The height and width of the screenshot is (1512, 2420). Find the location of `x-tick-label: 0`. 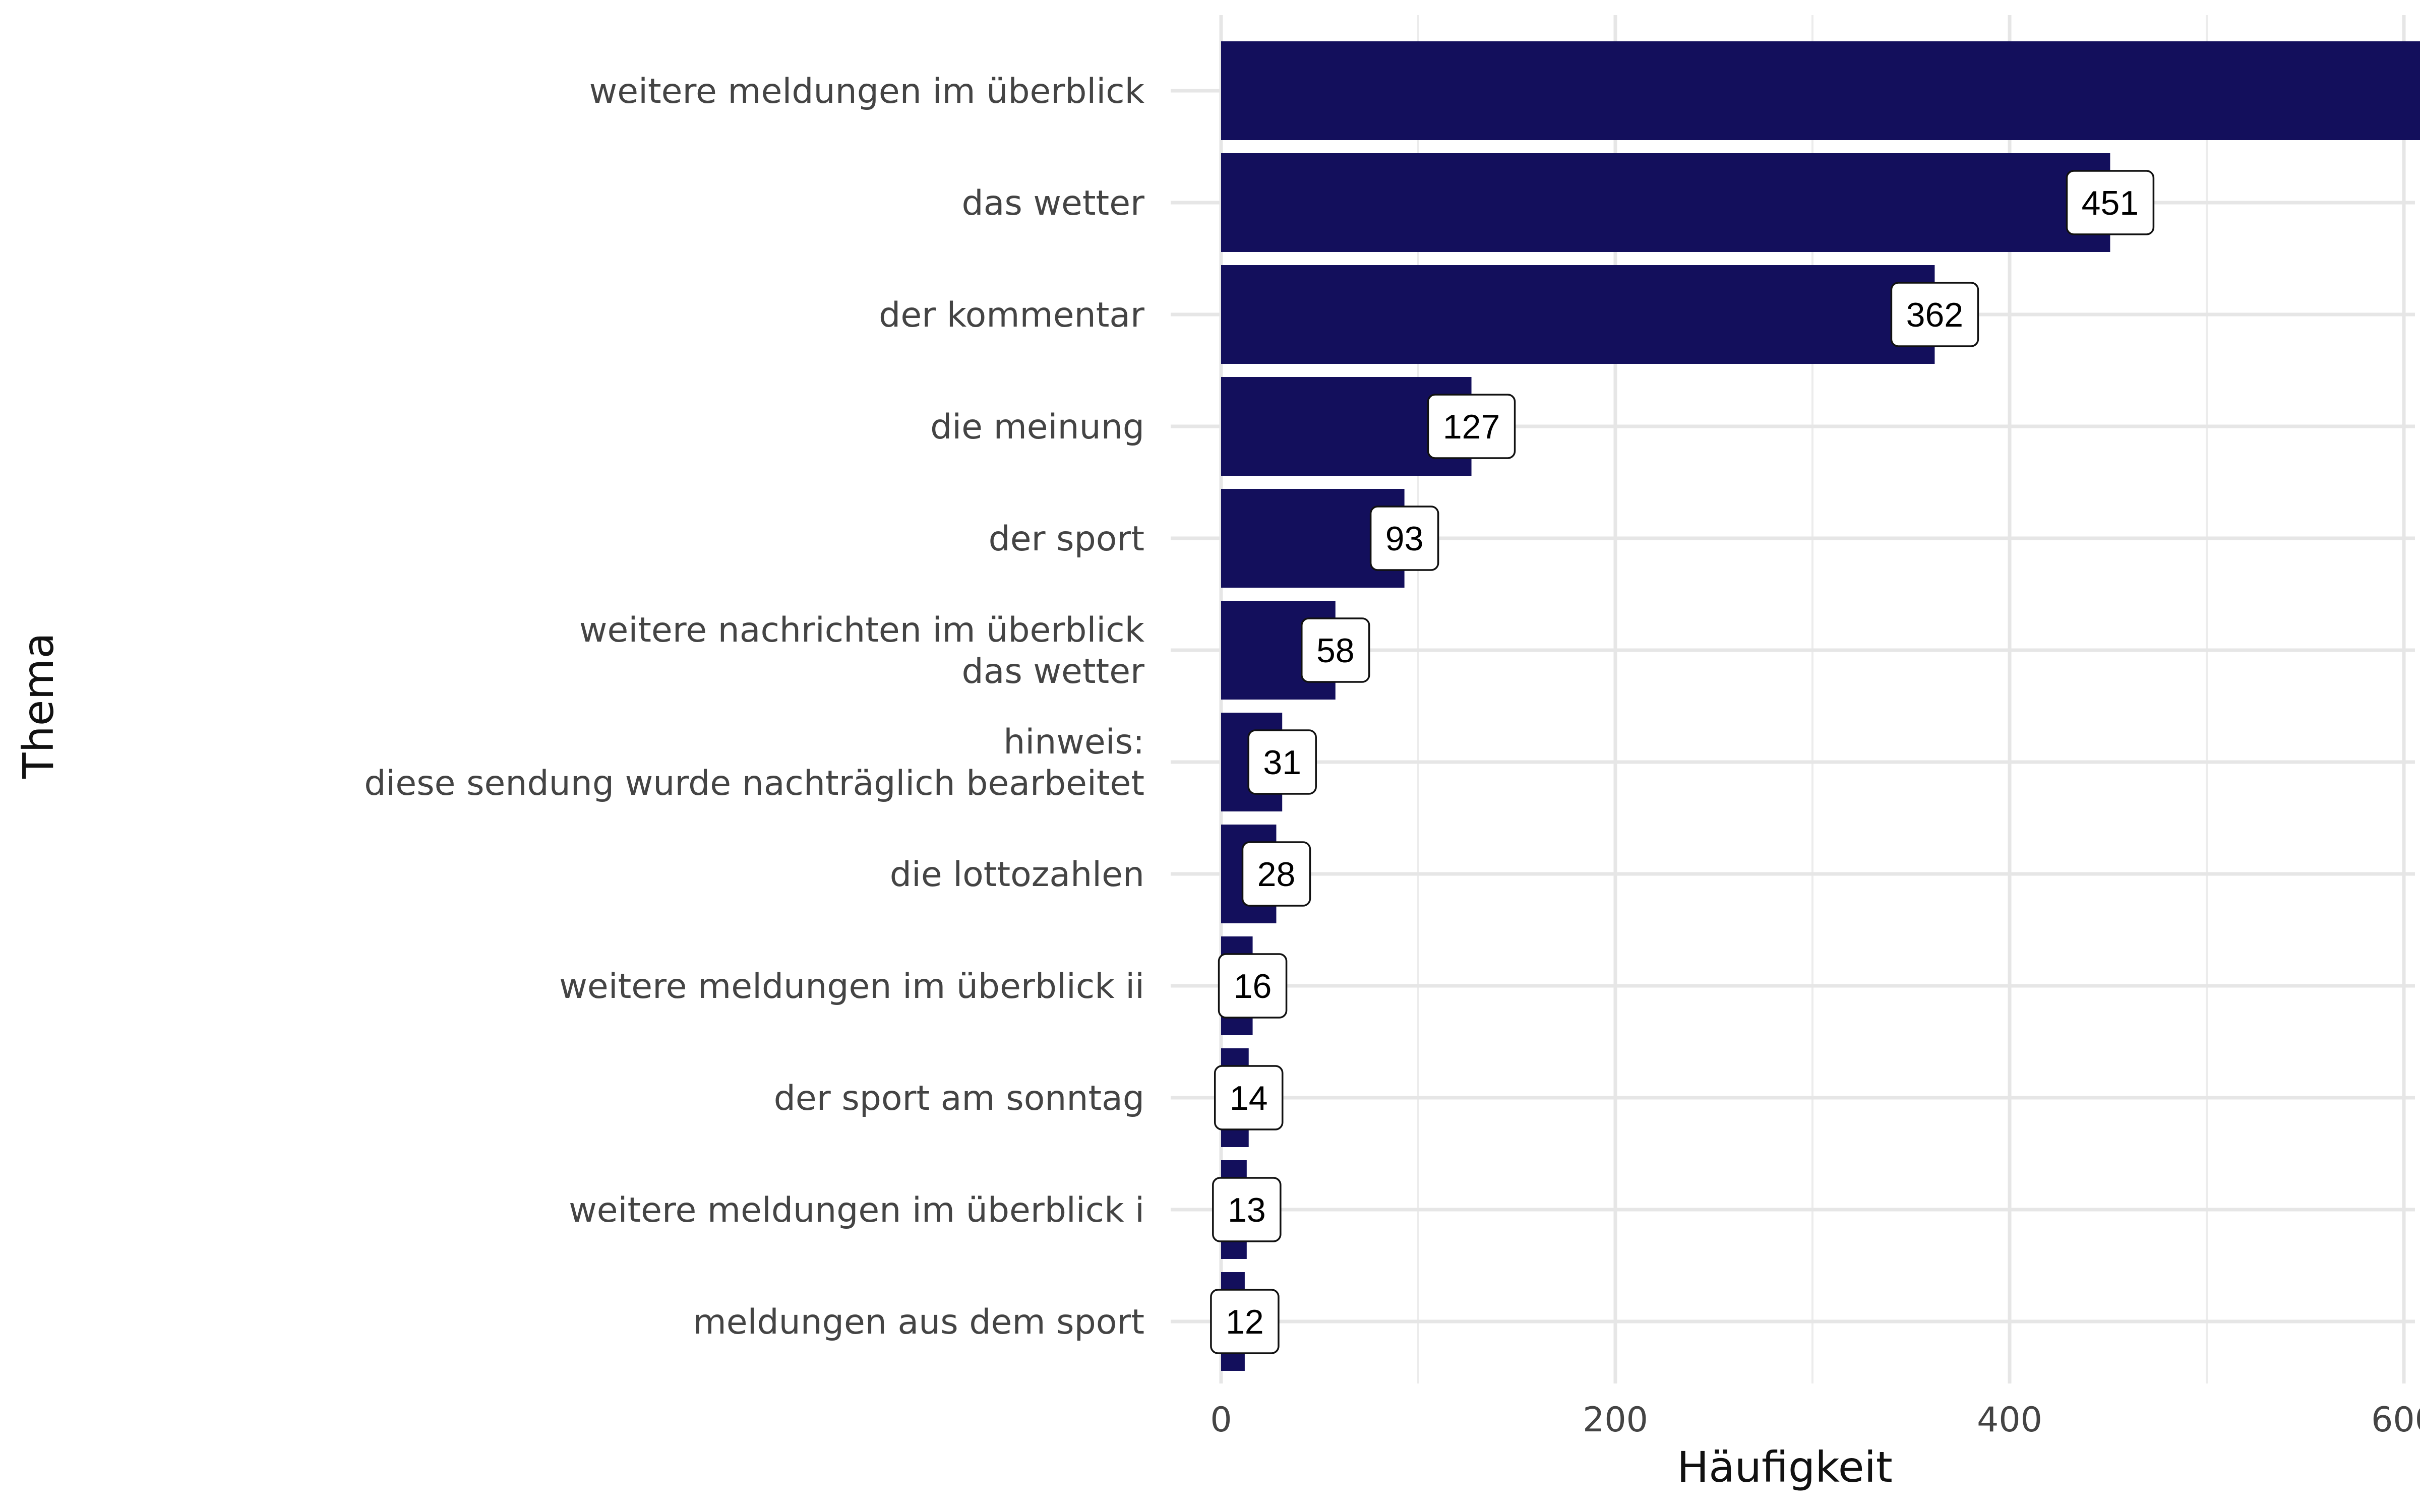

x-tick-label: 0 is located at coordinates (1221, 1420).